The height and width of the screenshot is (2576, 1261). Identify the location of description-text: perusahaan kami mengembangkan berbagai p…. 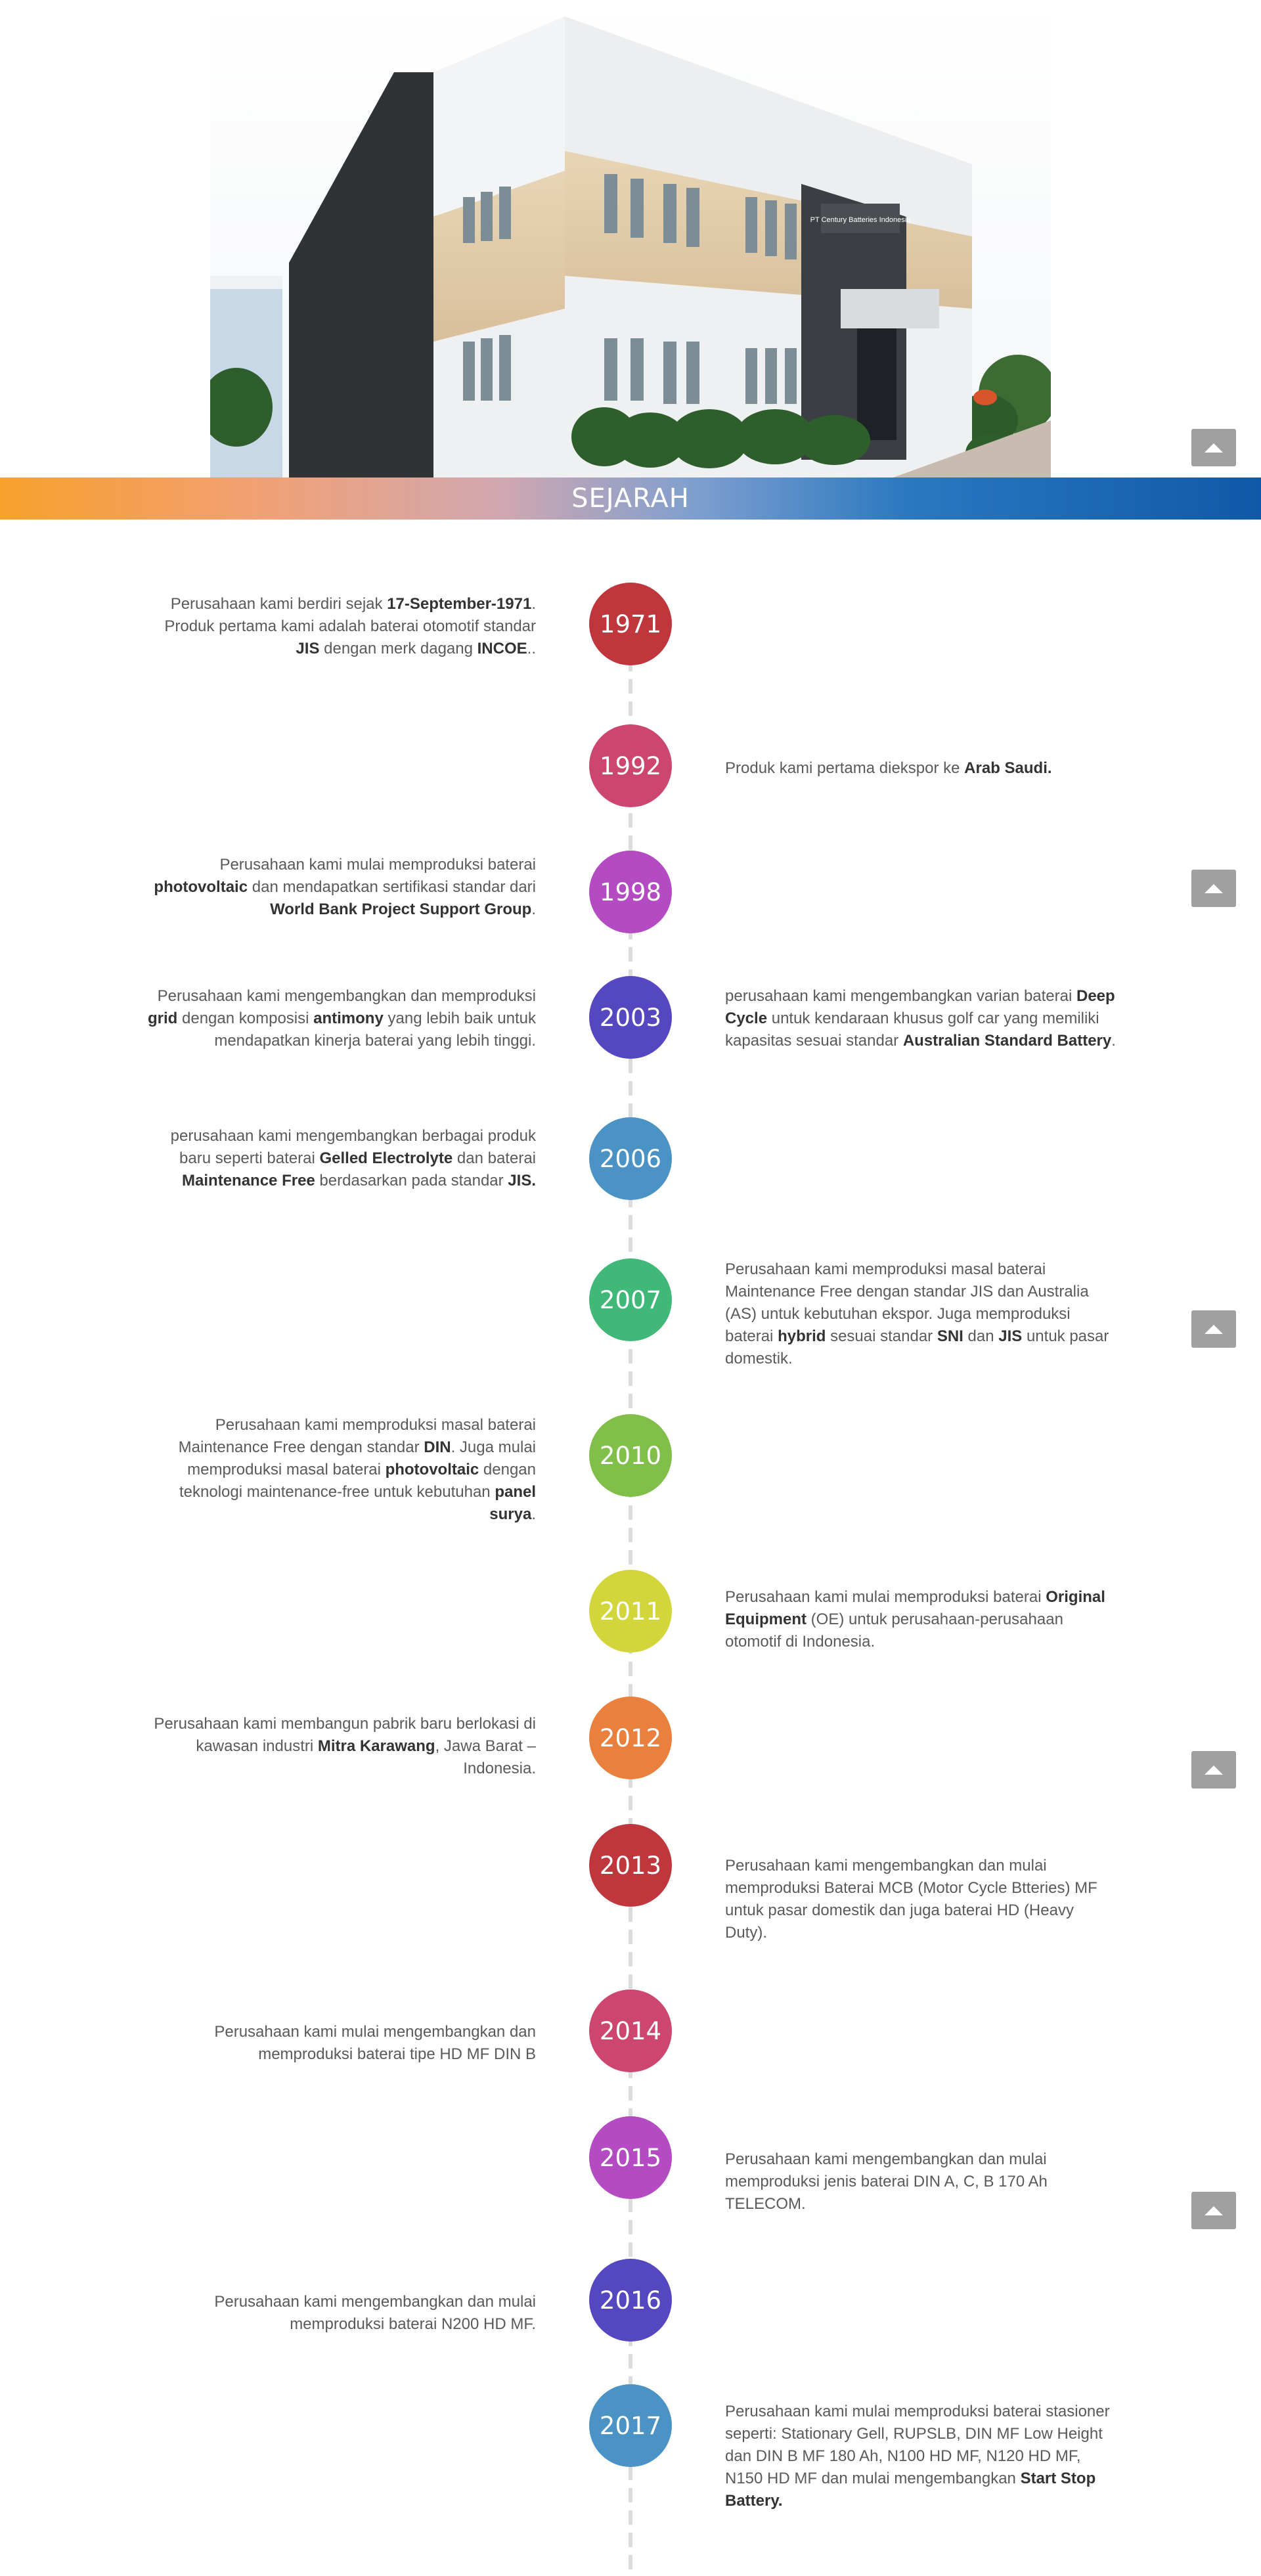
(353, 1147).